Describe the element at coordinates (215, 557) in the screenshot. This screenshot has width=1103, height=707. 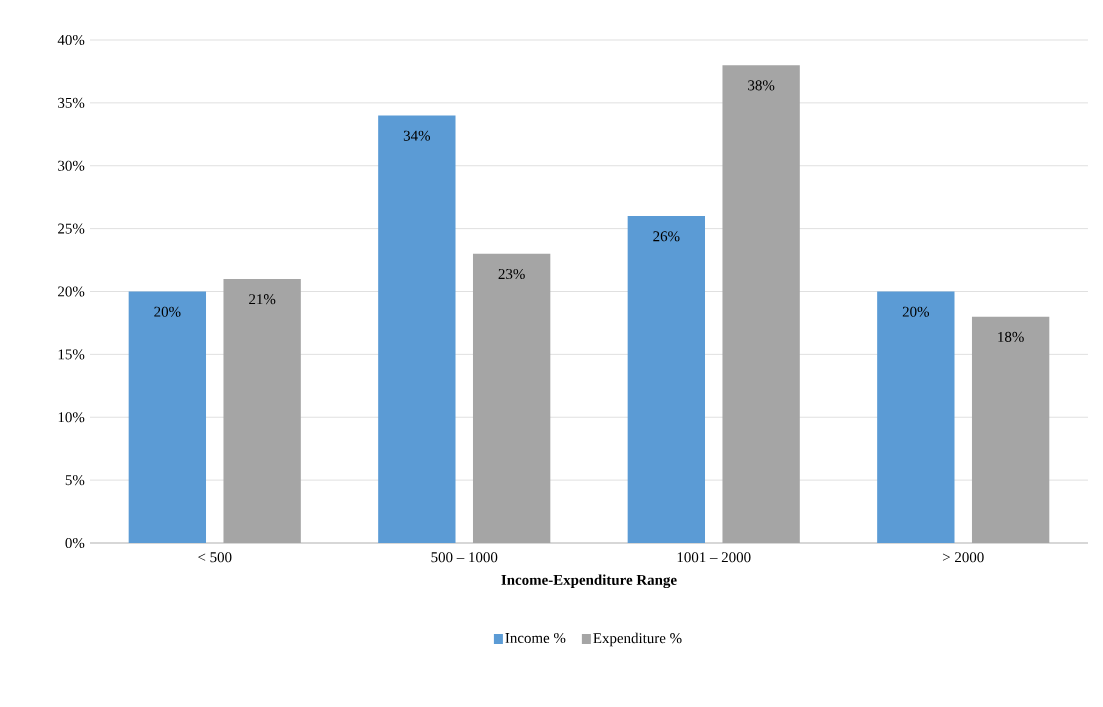
I see `x-tick-label: < 500` at that location.